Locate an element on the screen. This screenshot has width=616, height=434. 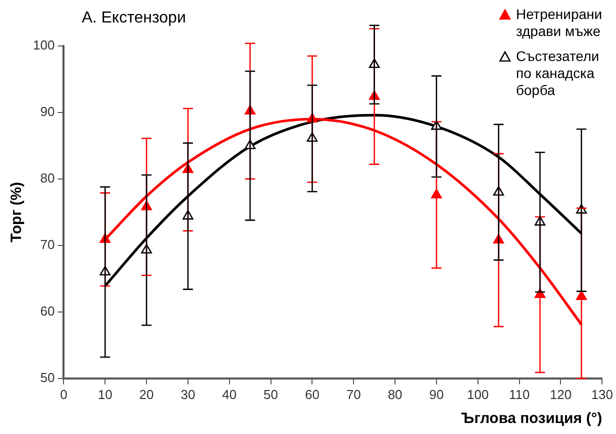
legend-label: Състезатели по канадска борба is located at coordinates (558, 73).